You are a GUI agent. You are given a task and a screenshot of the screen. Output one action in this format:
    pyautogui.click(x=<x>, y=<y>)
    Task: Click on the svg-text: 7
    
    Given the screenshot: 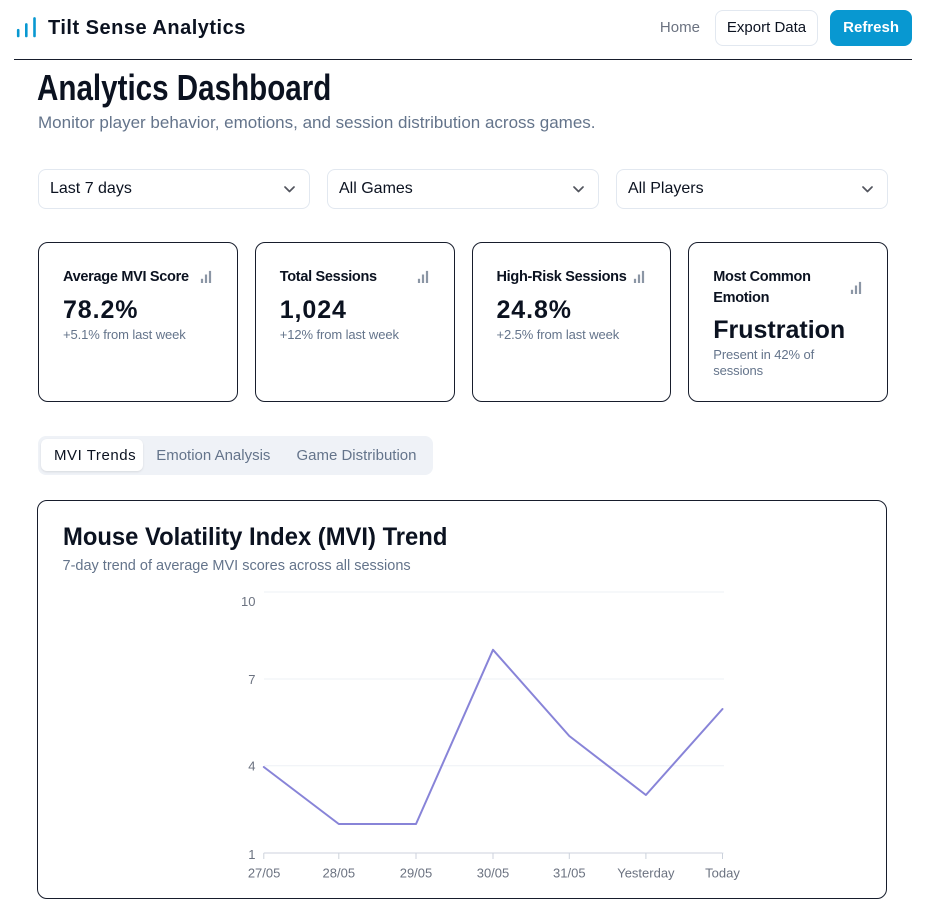 What is the action you would take?
    pyautogui.click(x=251, y=679)
    